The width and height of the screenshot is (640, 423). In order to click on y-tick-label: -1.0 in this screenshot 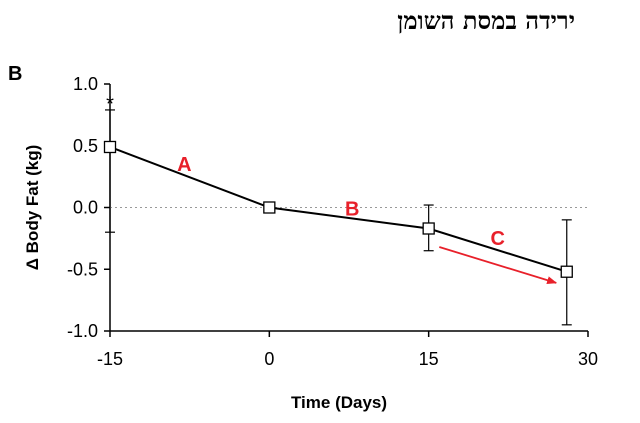, I will do `click(82, 331)`.